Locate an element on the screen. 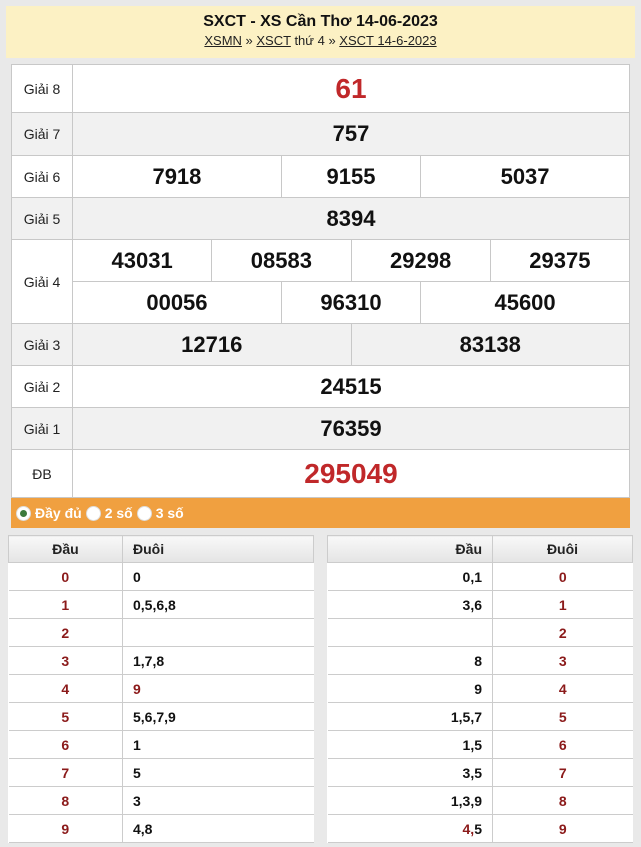 The width and height of the screenshot is (641, 847). prize-label: Giải 7 is located at coordinates (42, 134).